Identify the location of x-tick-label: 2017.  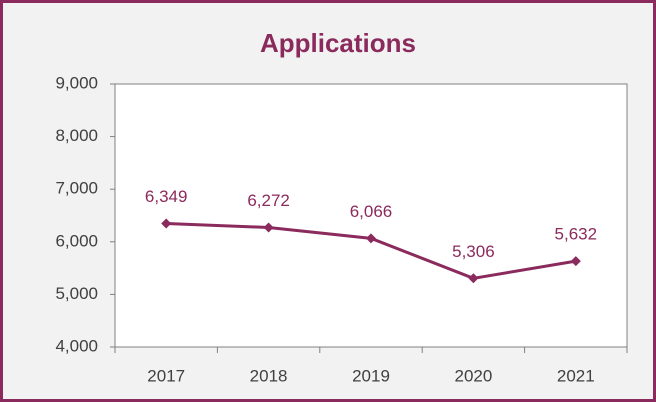
(166, 375).